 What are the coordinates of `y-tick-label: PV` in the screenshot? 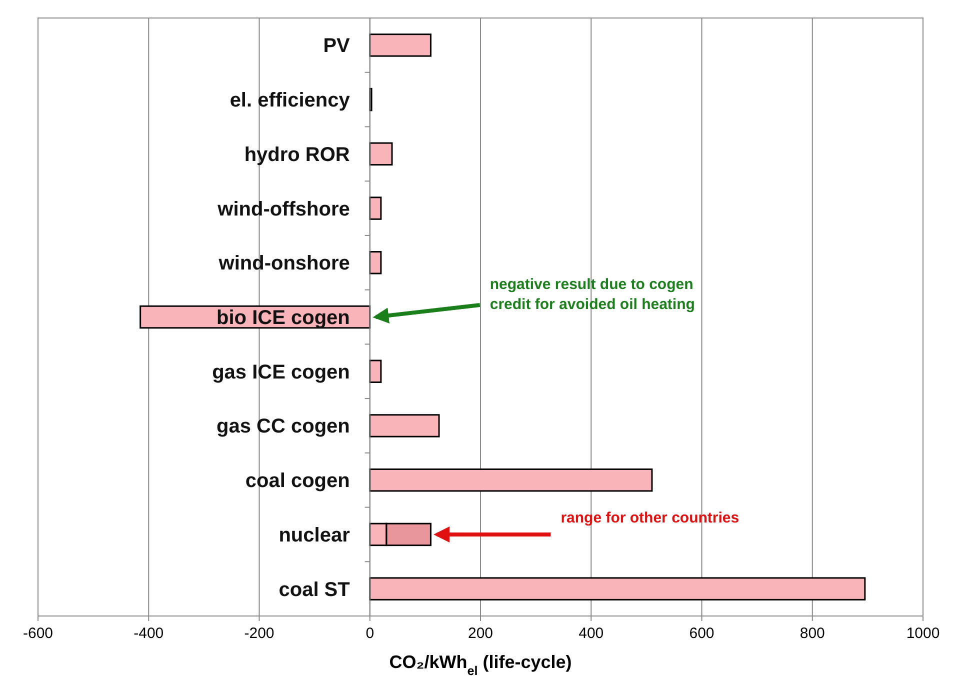 It's located at (337, 46).